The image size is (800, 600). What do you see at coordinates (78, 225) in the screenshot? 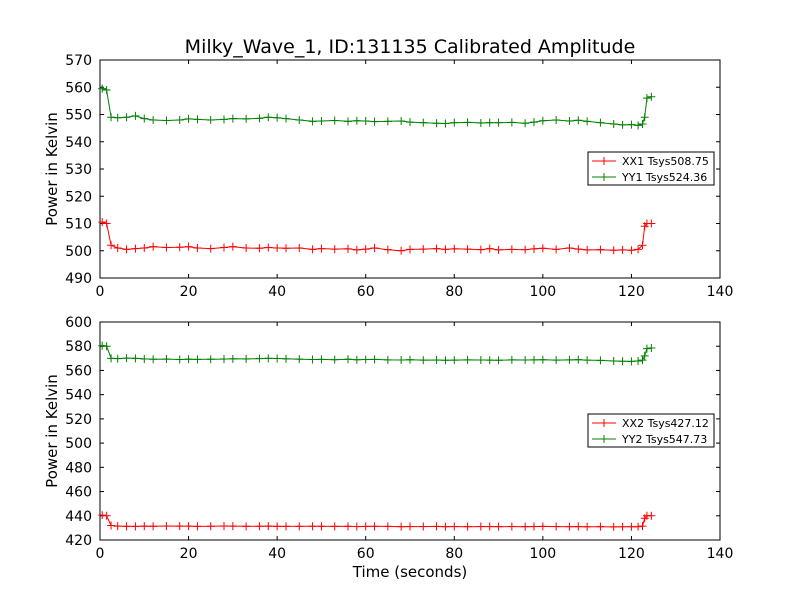
I see `y-tick-label: 510` at bounding box center [78, 225].